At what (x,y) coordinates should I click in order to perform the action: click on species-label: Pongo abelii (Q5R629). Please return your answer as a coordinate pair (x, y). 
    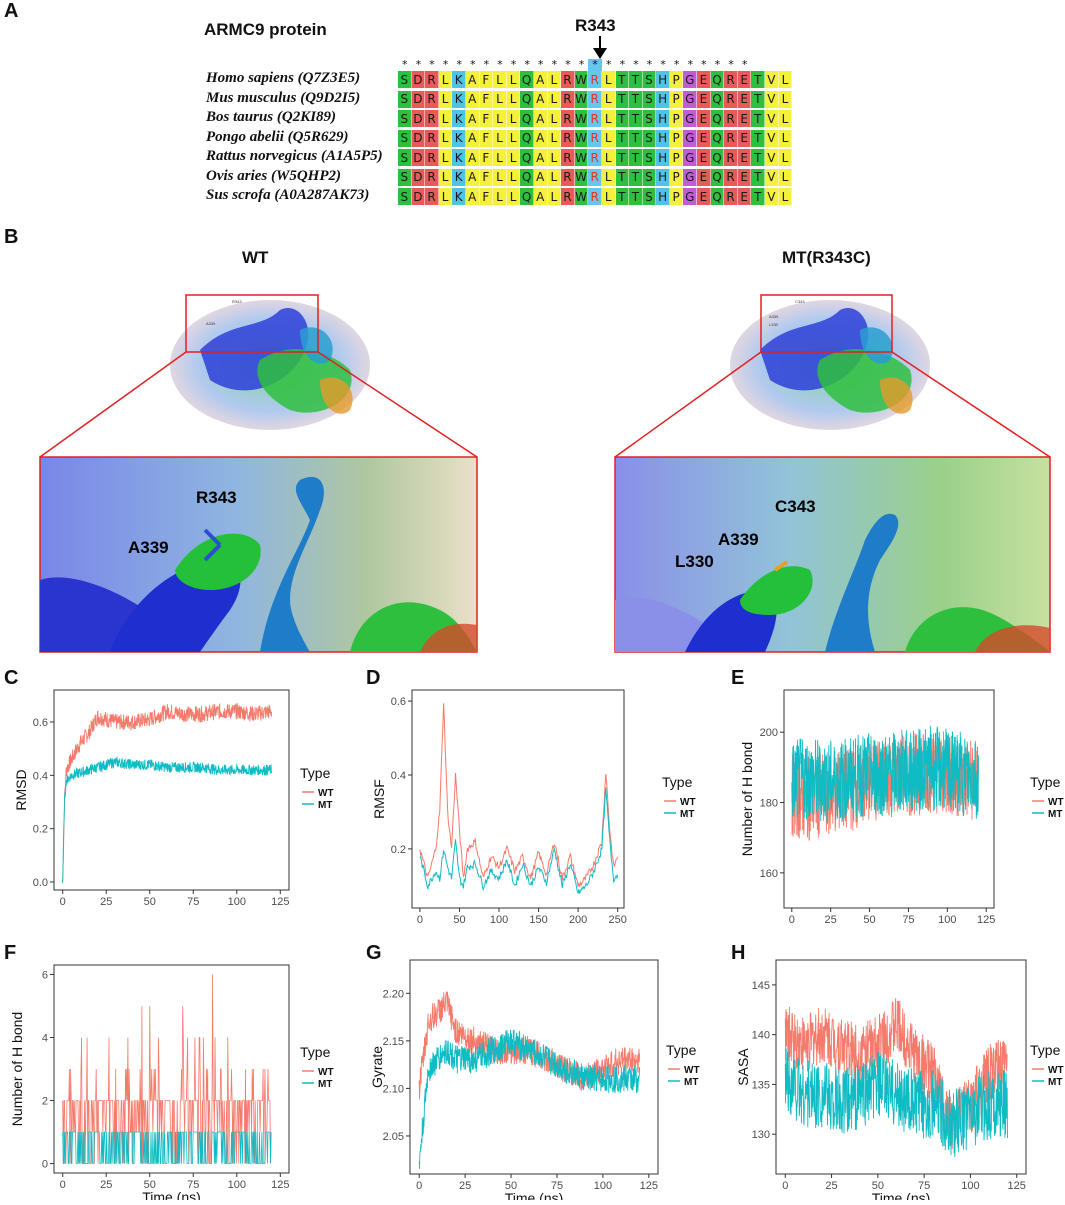
    Looking at the image, I should click on (277, 136).